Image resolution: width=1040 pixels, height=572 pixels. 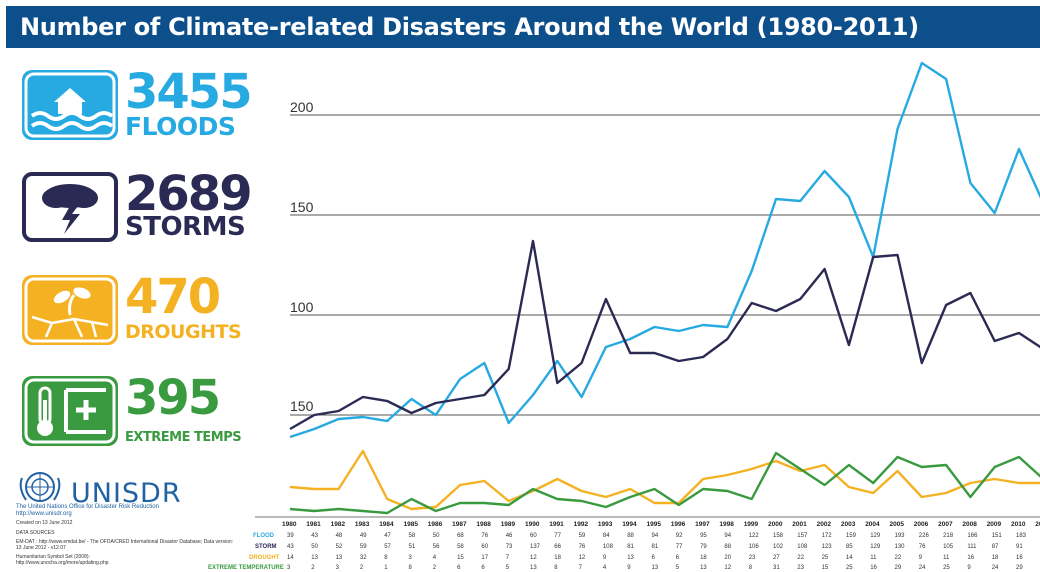 I want to click on y-tick-label: 100, so click(x=302, y=307).